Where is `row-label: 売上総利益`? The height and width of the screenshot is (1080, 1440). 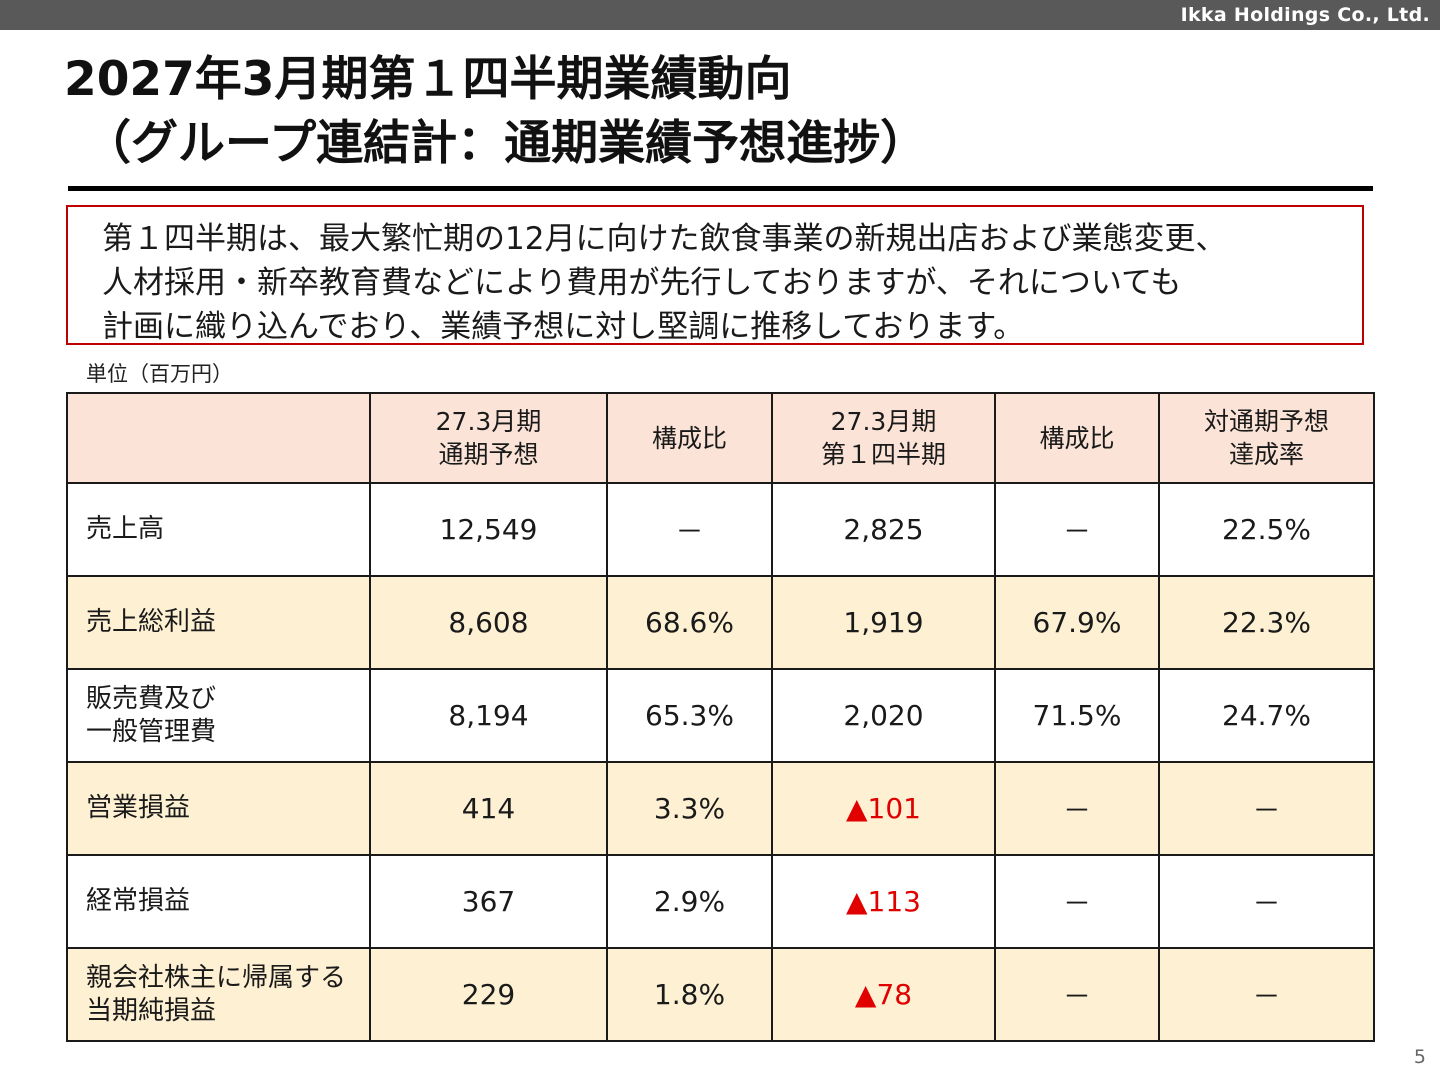
row-label: 売上総利益 is located at coordinates (218, 622).